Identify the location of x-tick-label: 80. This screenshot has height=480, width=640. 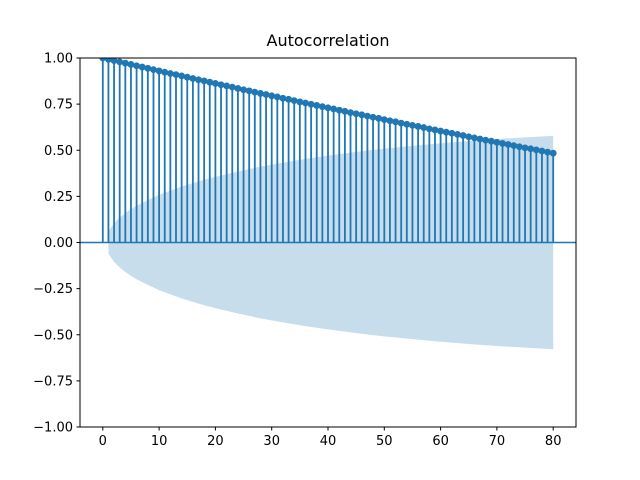
(553, 441).